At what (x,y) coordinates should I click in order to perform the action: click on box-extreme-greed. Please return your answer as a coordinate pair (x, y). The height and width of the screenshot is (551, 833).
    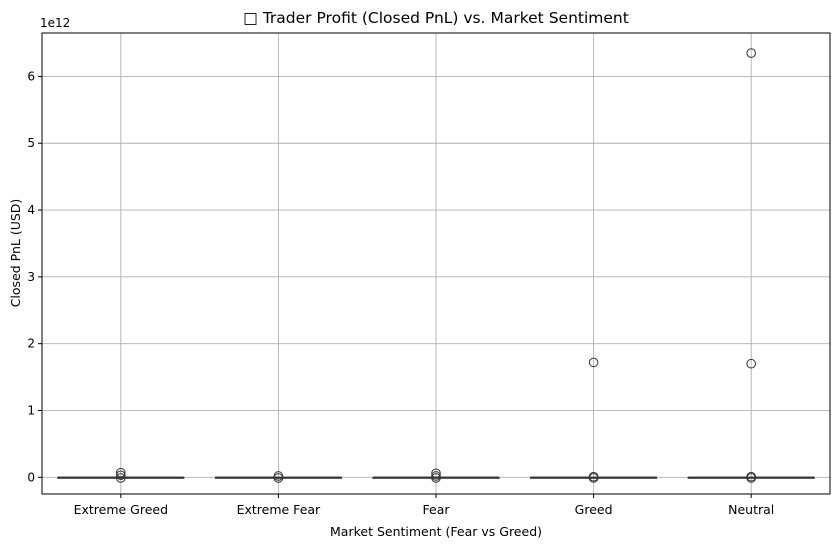
    Looking at the image, I should click on (121, 475).